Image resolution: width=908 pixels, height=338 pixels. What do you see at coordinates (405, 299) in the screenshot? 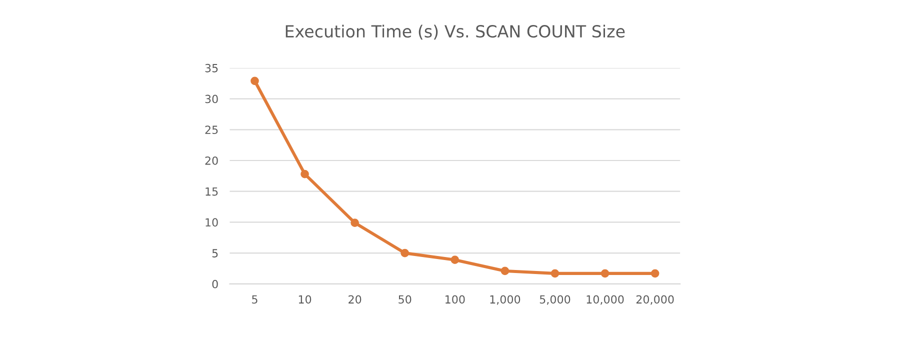
I see `x-tick-label: 50` at bounding box center [405, 299].